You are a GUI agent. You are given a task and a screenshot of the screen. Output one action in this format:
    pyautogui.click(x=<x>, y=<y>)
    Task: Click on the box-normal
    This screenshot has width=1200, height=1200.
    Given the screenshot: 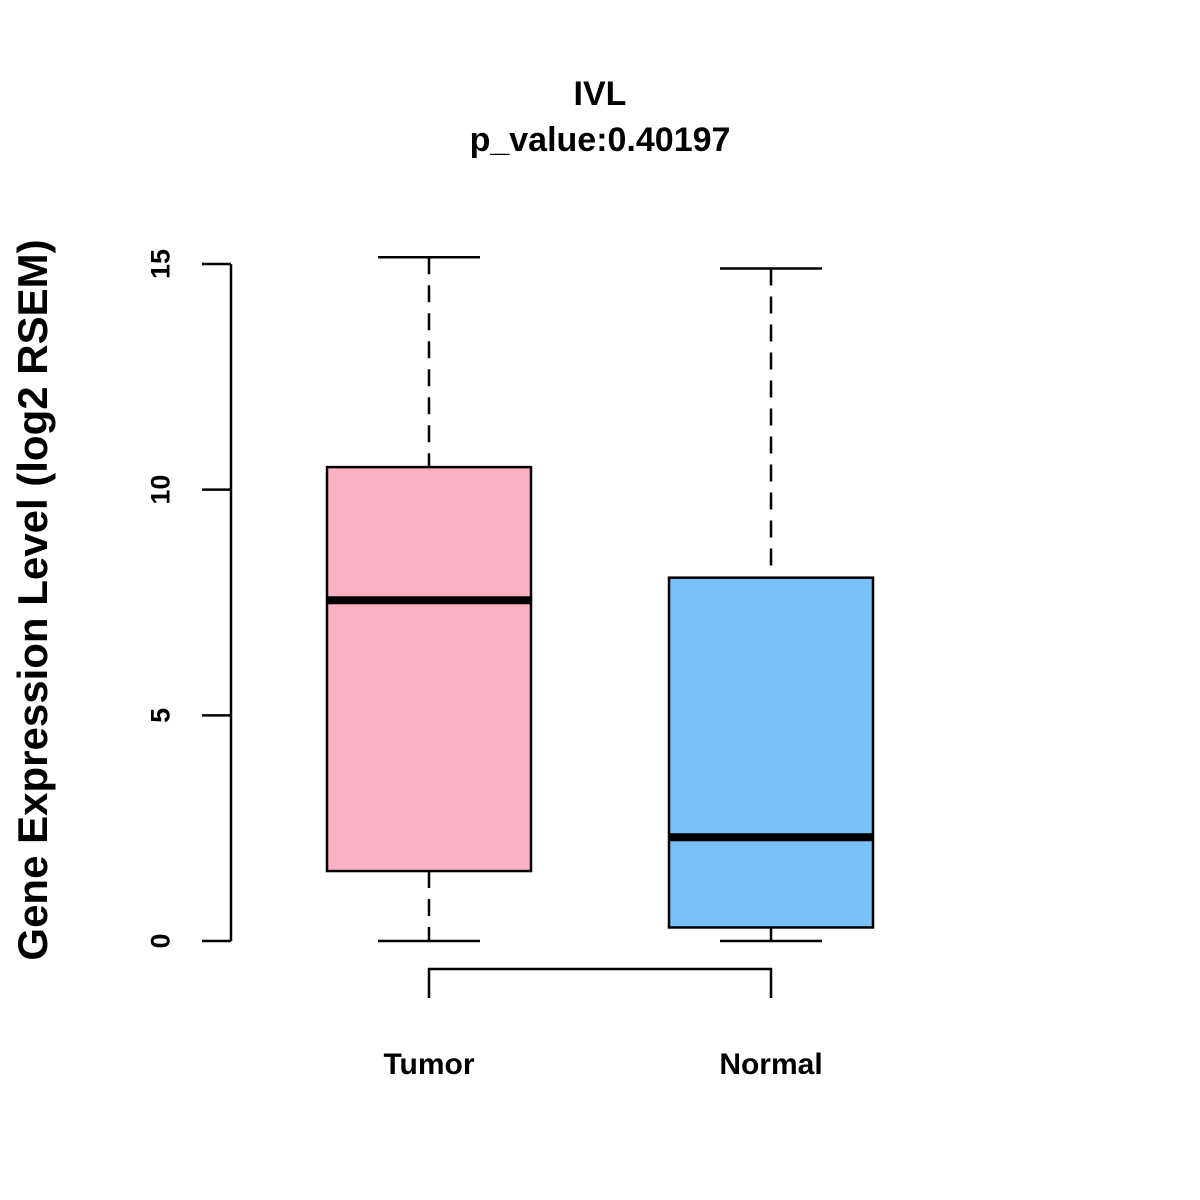 What is the action you would take?
    pyautogui.click(x=771, y=605)
    